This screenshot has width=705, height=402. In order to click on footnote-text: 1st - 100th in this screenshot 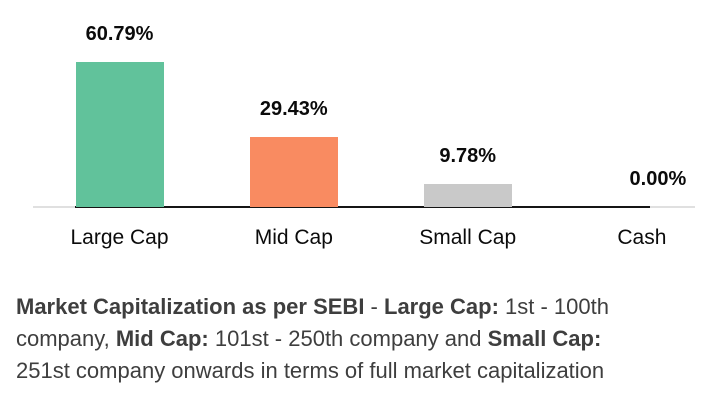, I will do `click(553, 306)`.